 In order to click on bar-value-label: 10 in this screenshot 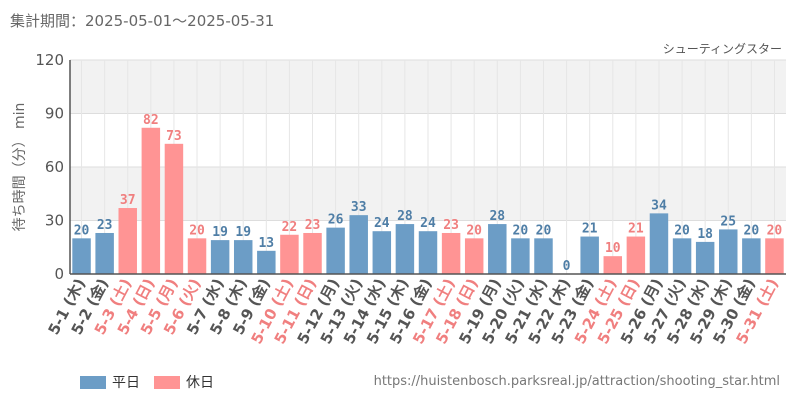, I will do `click(613, 248)`.